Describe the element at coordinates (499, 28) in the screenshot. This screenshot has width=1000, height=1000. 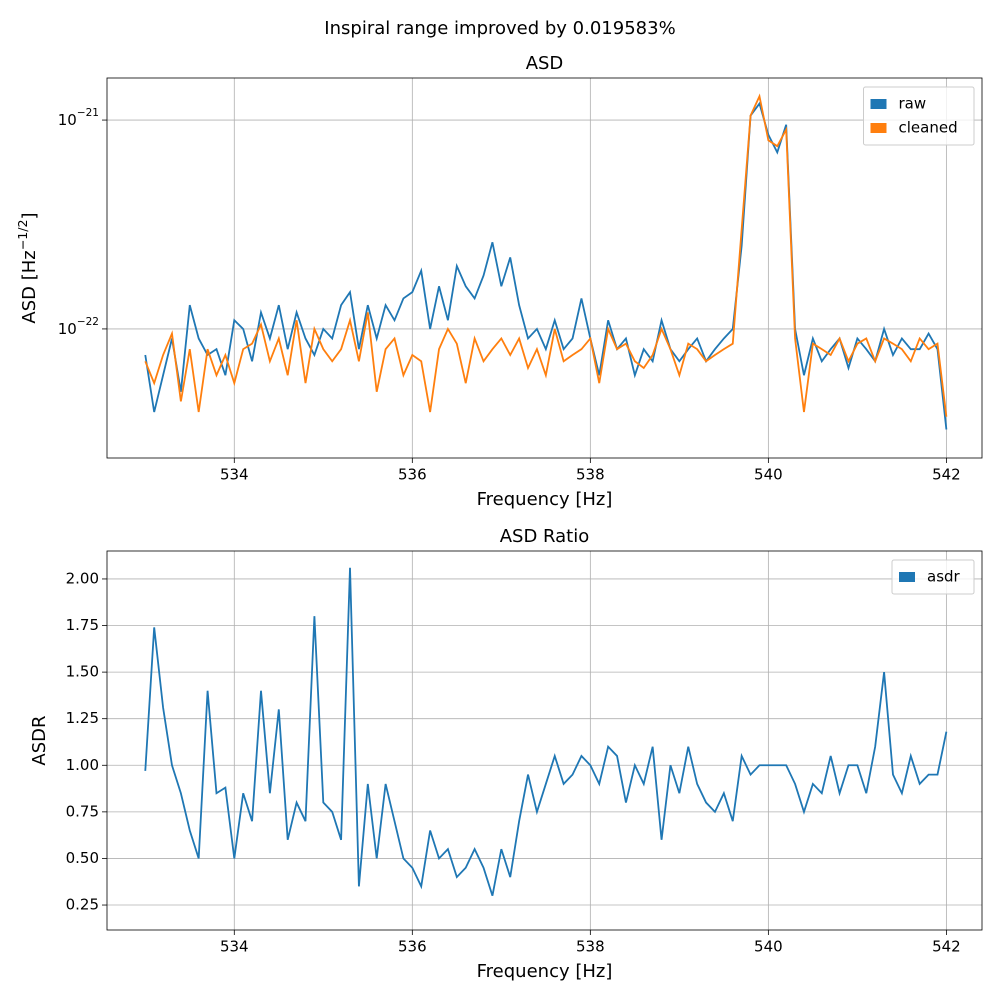
I see `figure-title: Inspiral range improved by 0.019583%` at that location.